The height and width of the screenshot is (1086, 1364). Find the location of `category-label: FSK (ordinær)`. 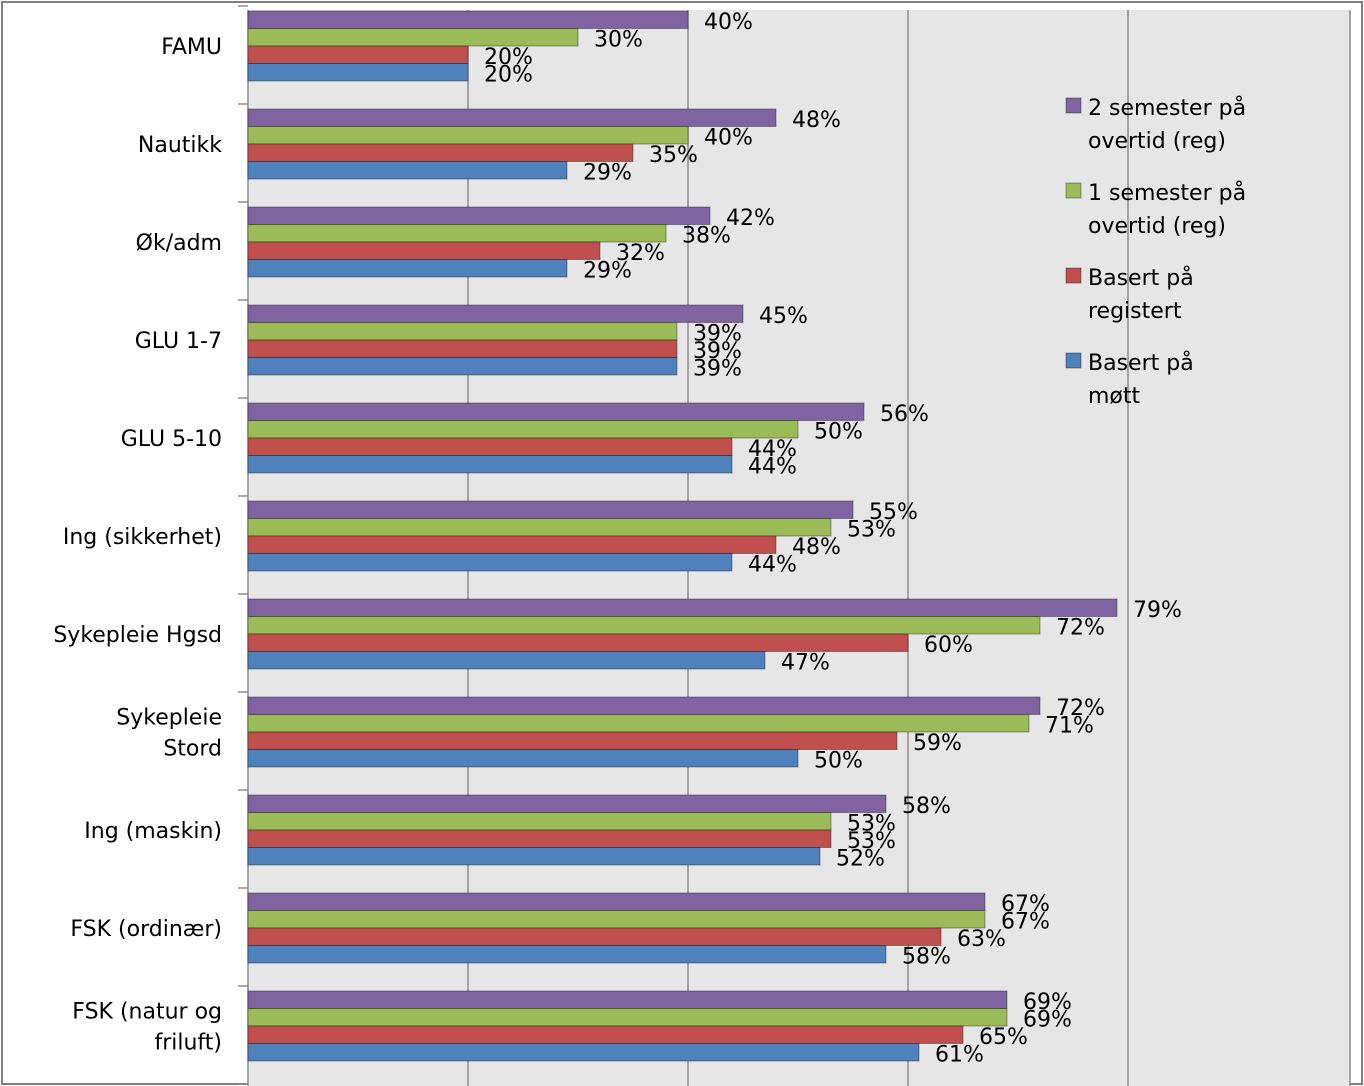

category-label: FSK (ordinær) is located at coordinates (146, 929).